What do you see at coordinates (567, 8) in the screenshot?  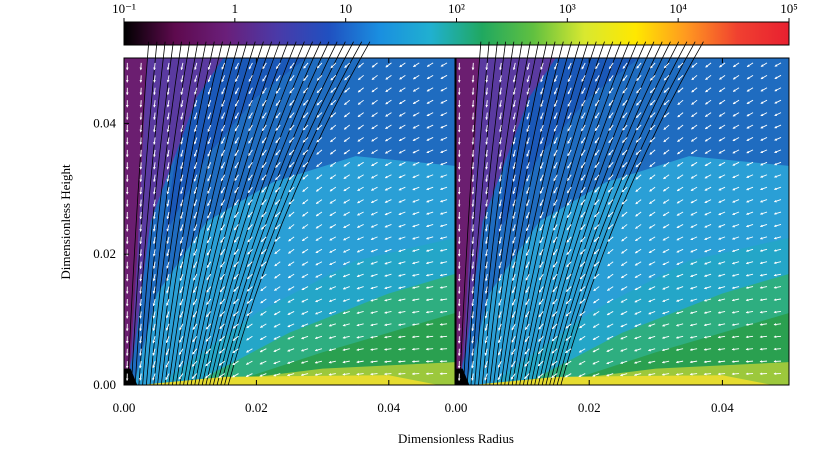 I see `colorbar-tick-label: 10³` at bounding box center [567, 8].